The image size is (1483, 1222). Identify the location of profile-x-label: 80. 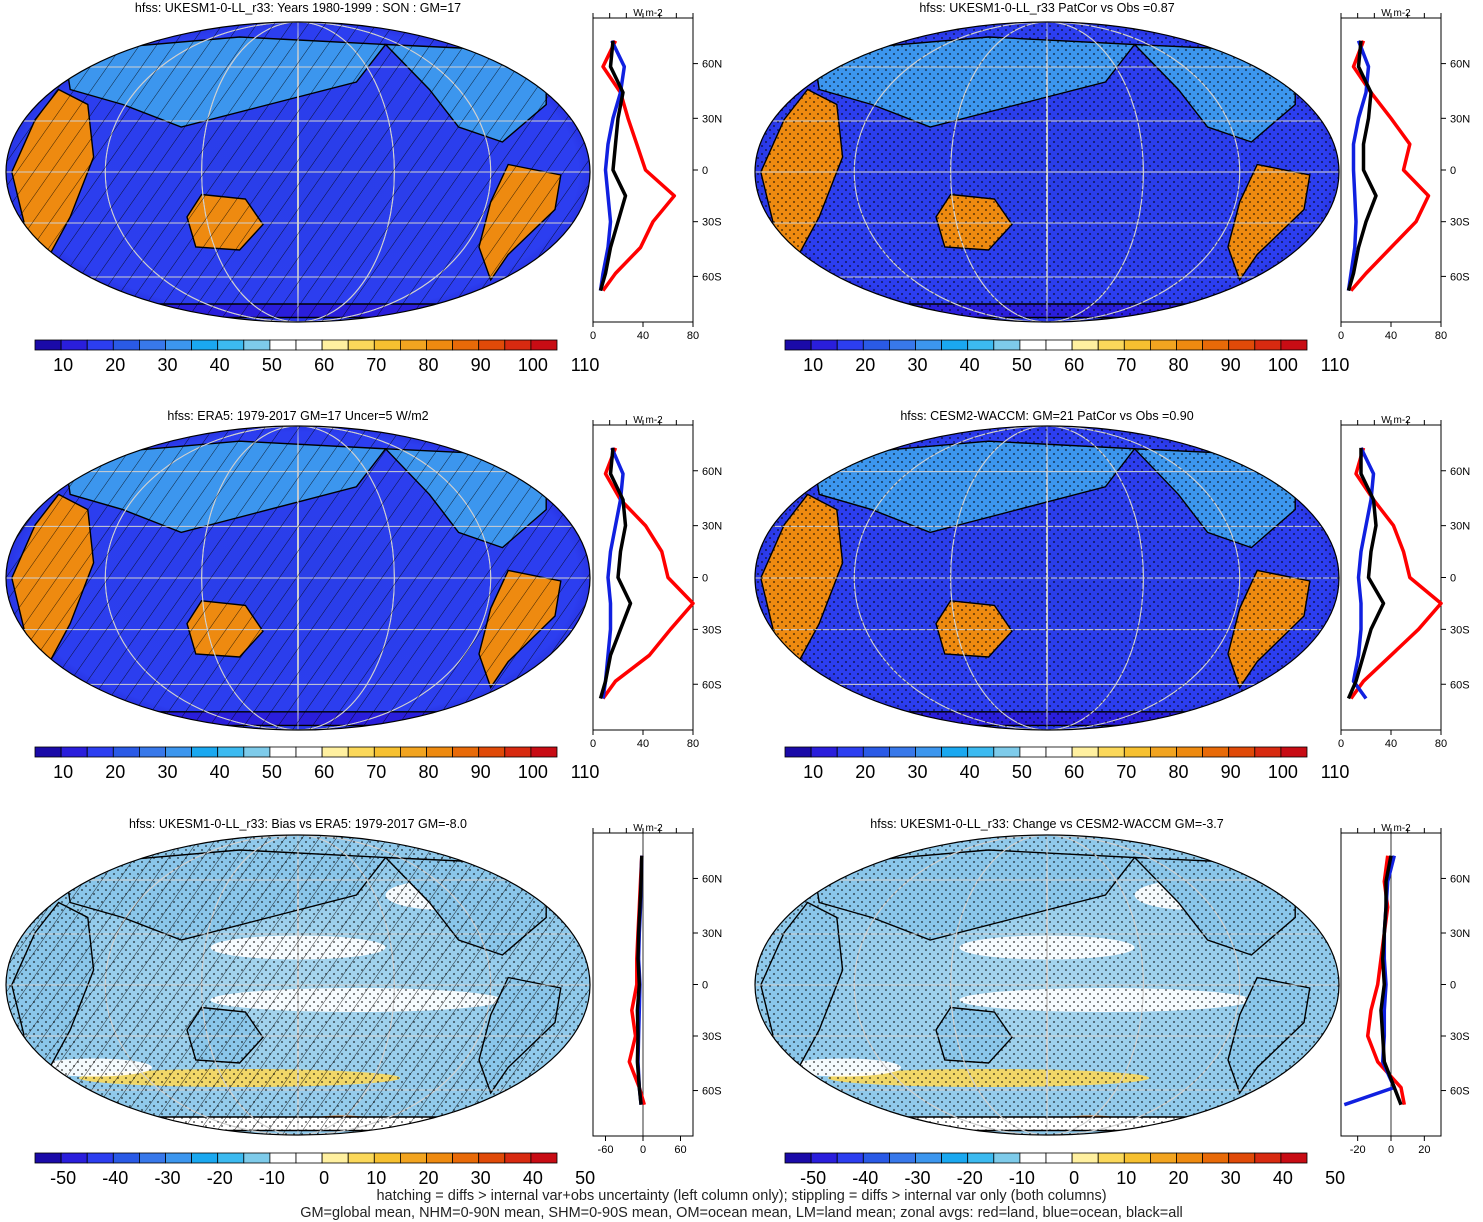
(1441, 744).